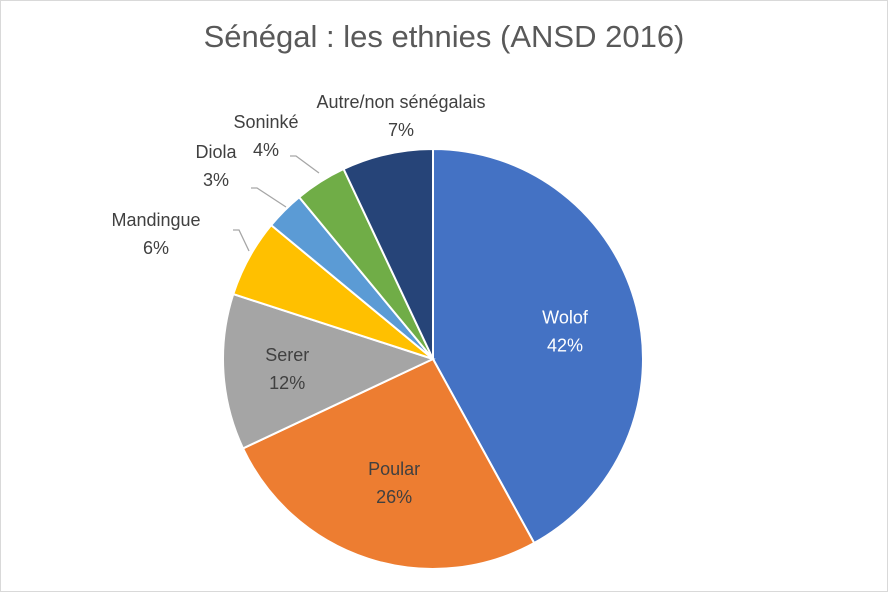 This screenshot has width=888, height=592. What do you see at coordinates (565, 346) in the screenshot?
I see `slice-value-wolof: 42%` at bounding box center [565, 346].